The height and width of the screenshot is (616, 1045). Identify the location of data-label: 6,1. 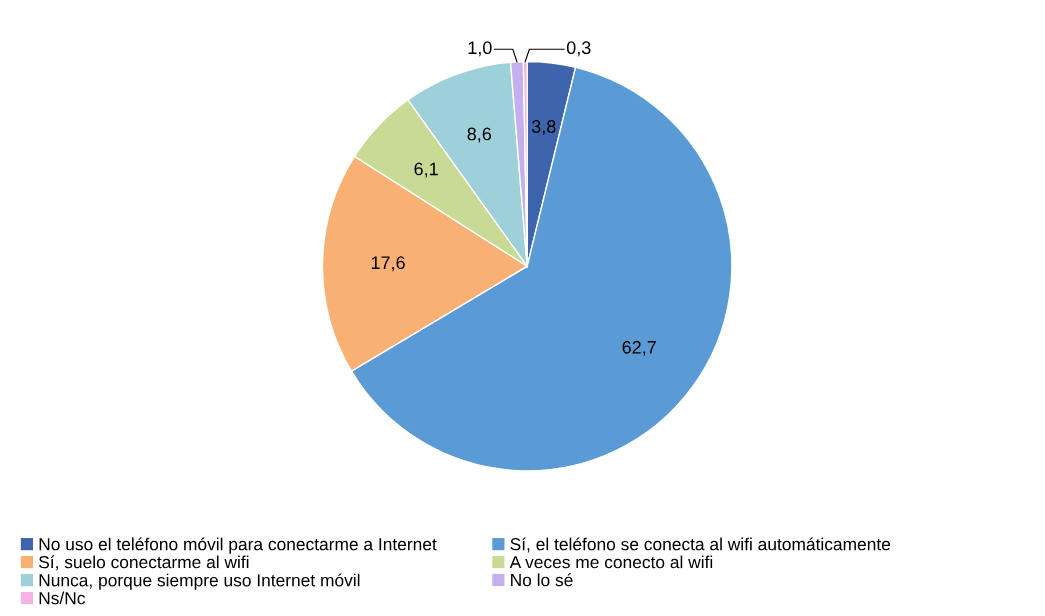
(426, 170).